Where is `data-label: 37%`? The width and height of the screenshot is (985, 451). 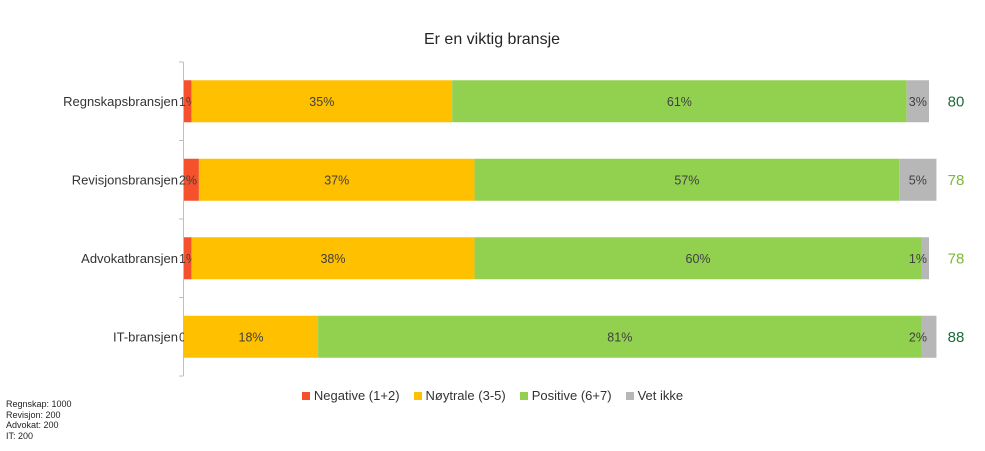
data-label: 37% is located at coordinates (336, 180).